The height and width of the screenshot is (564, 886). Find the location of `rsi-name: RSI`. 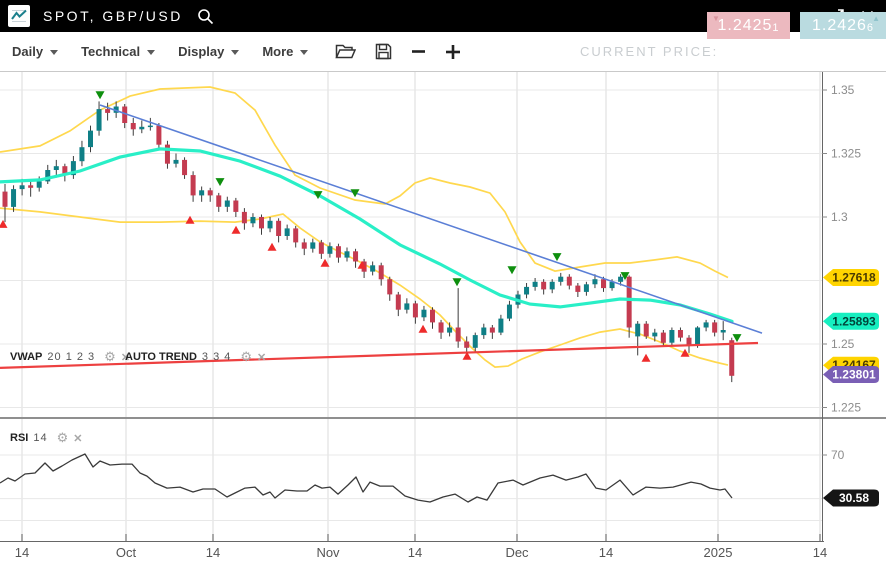

rsi-name: RSI is located at coordinates (19, 438).